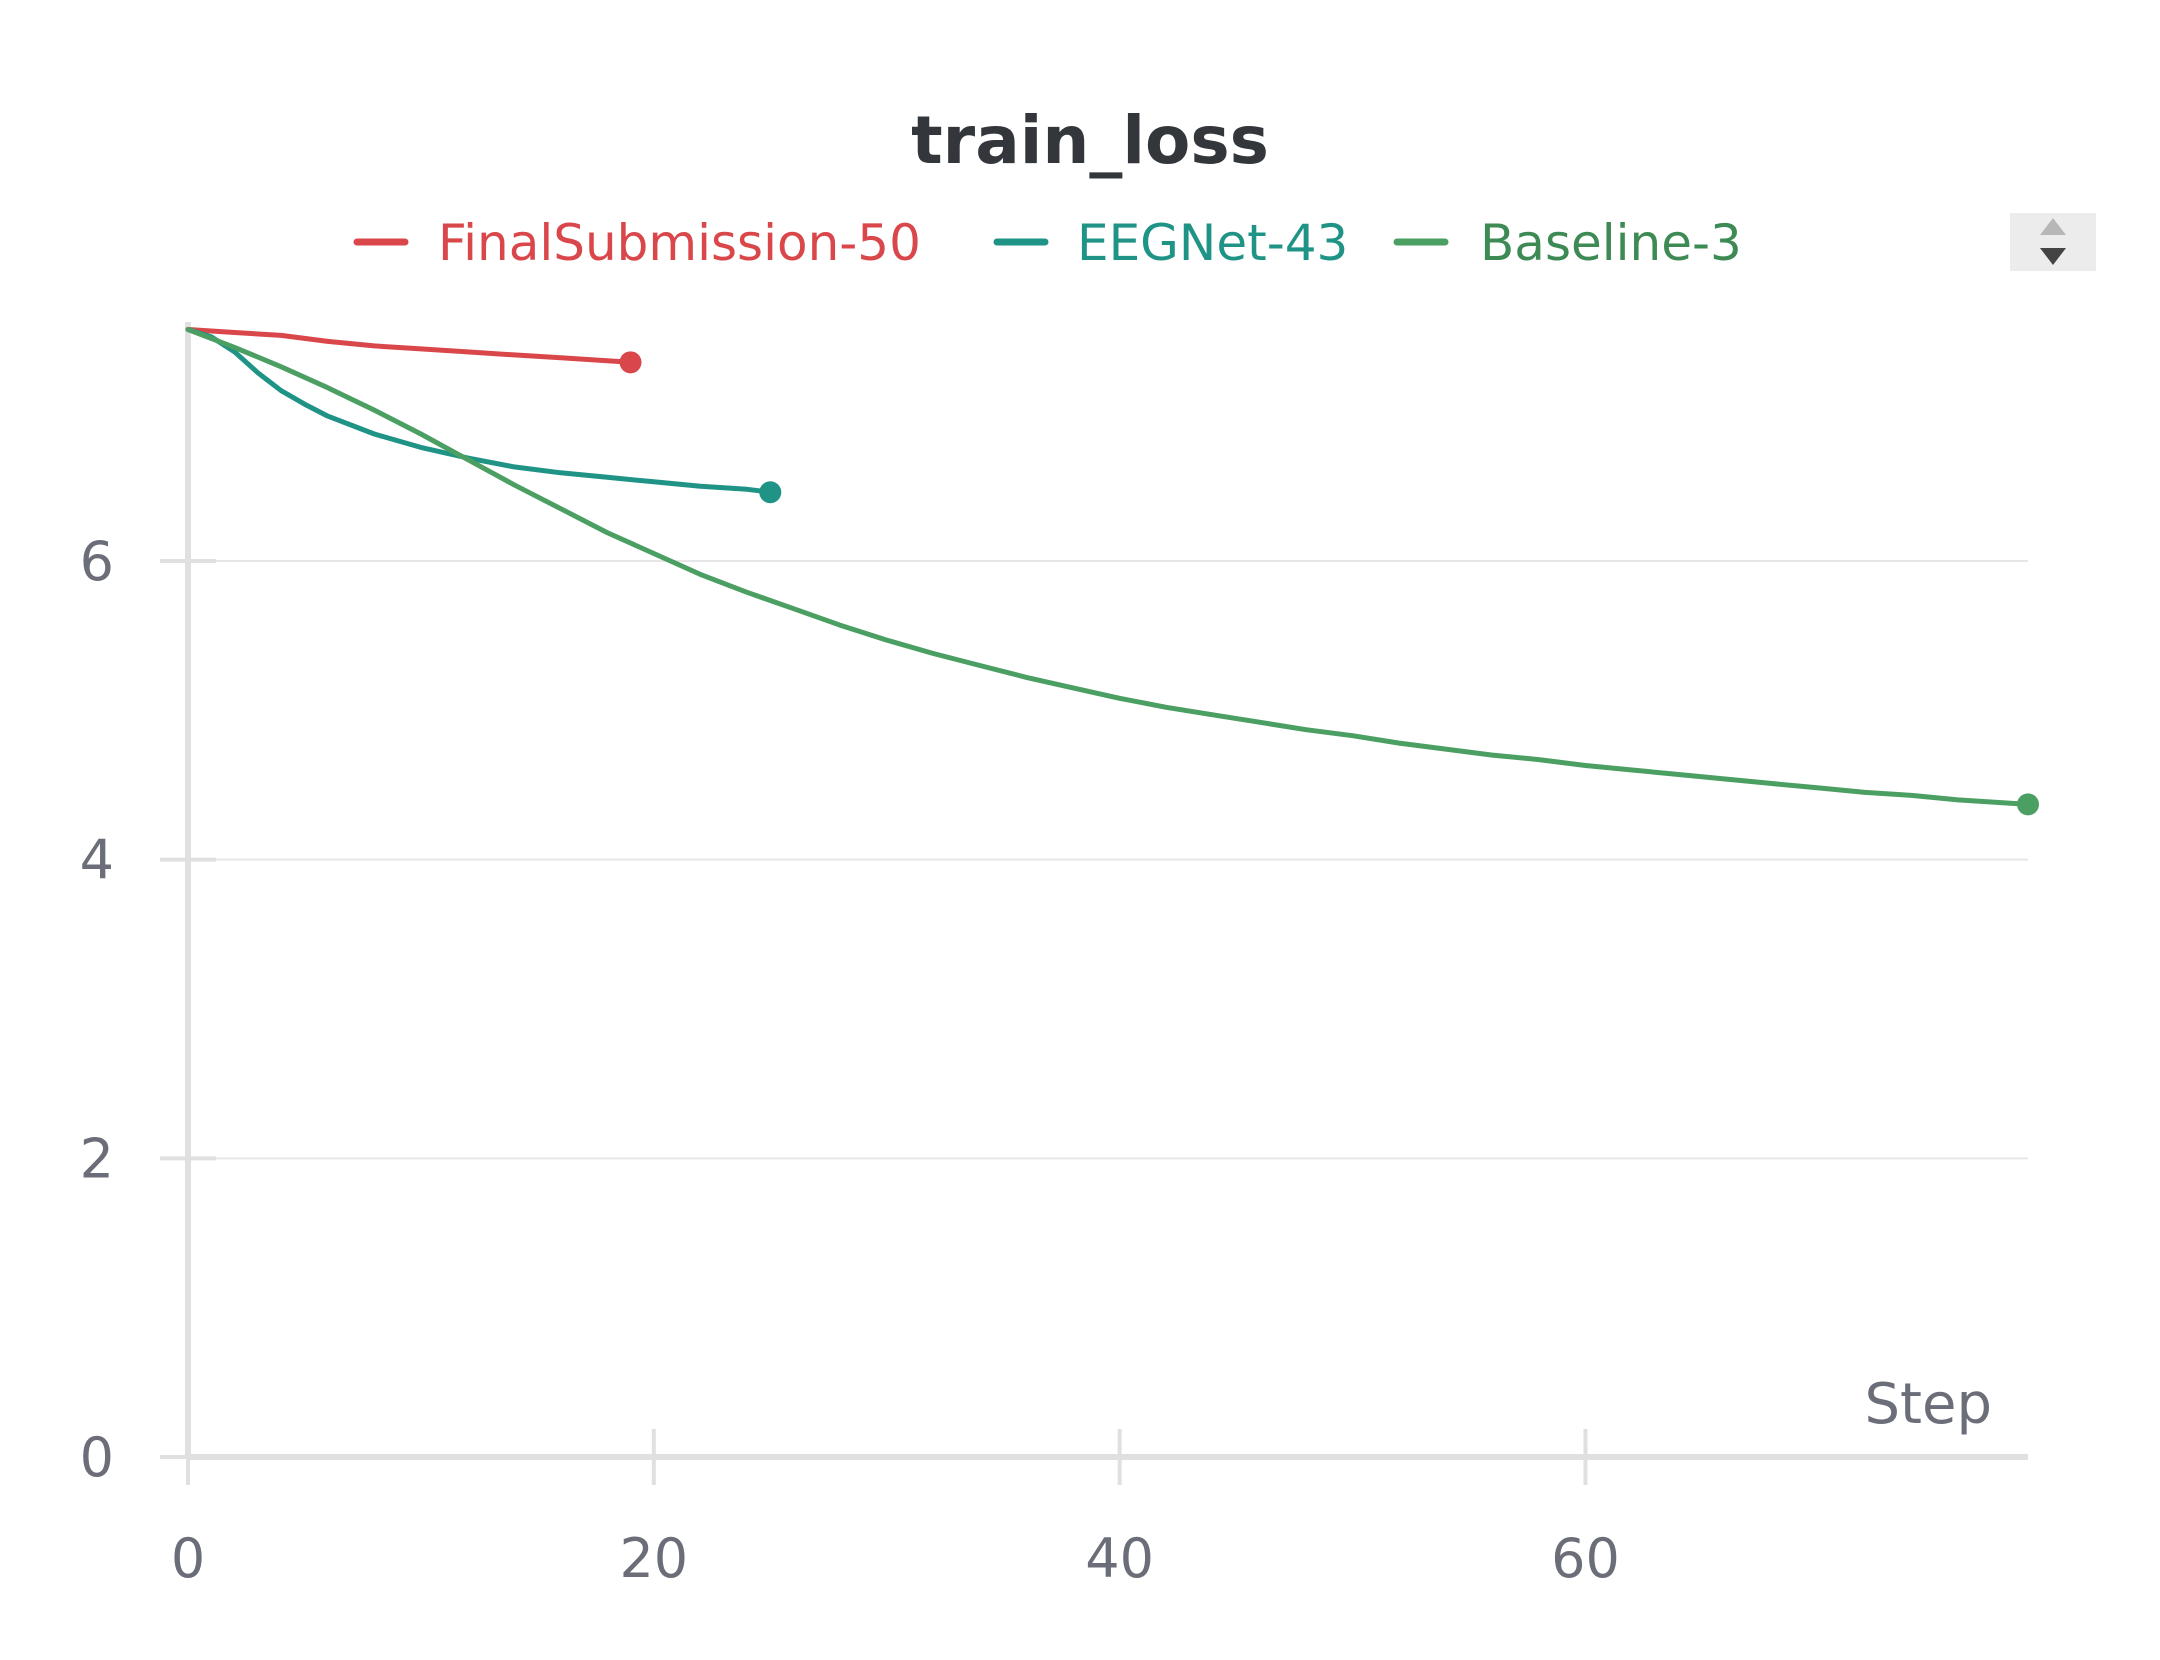 The height and width of the screenshot is (1660, 2160). I want to click on legend-label-finalsubmission-50: FinalSubmission-50, so click(679, 243).